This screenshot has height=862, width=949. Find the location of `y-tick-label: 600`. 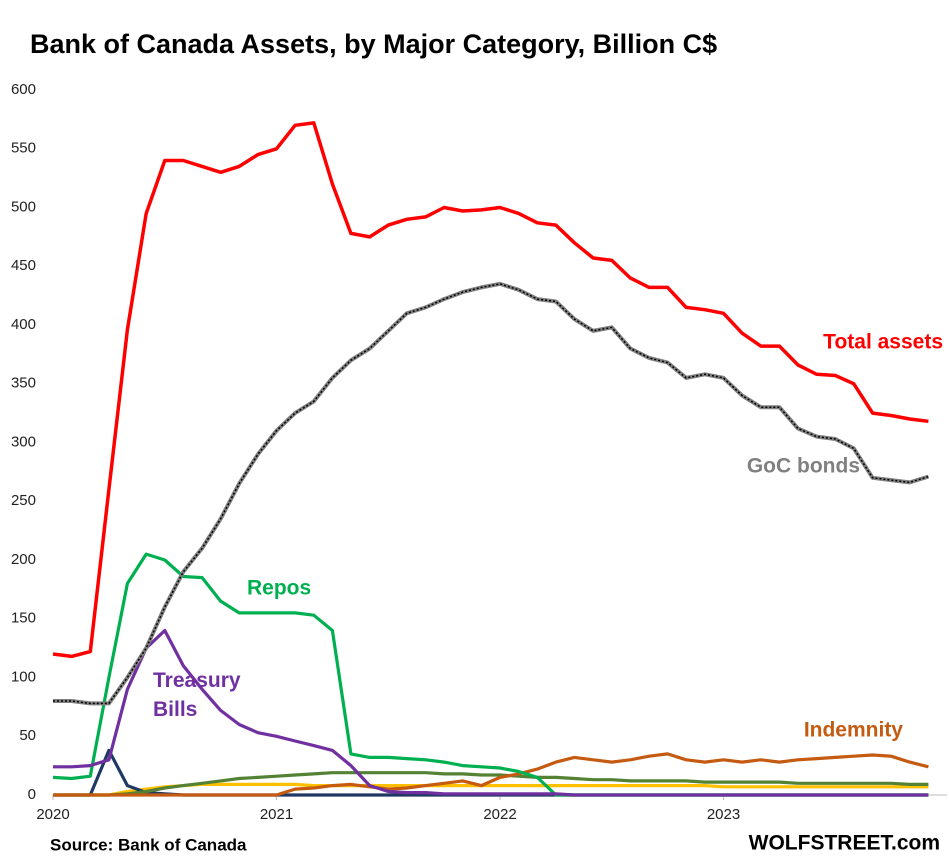

y-tick-label: 600 is located at coordinates (23, 89).